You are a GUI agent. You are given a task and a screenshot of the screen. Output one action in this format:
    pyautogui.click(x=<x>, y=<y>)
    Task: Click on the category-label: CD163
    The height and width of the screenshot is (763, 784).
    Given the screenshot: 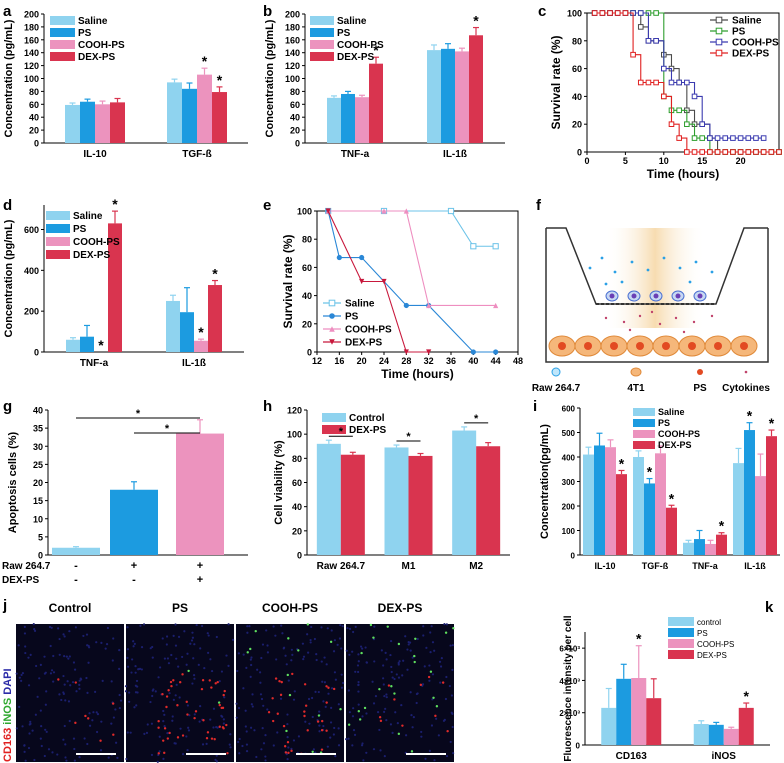 What is the action you would take?
    pyautogui.click(x=632, y=756)
    